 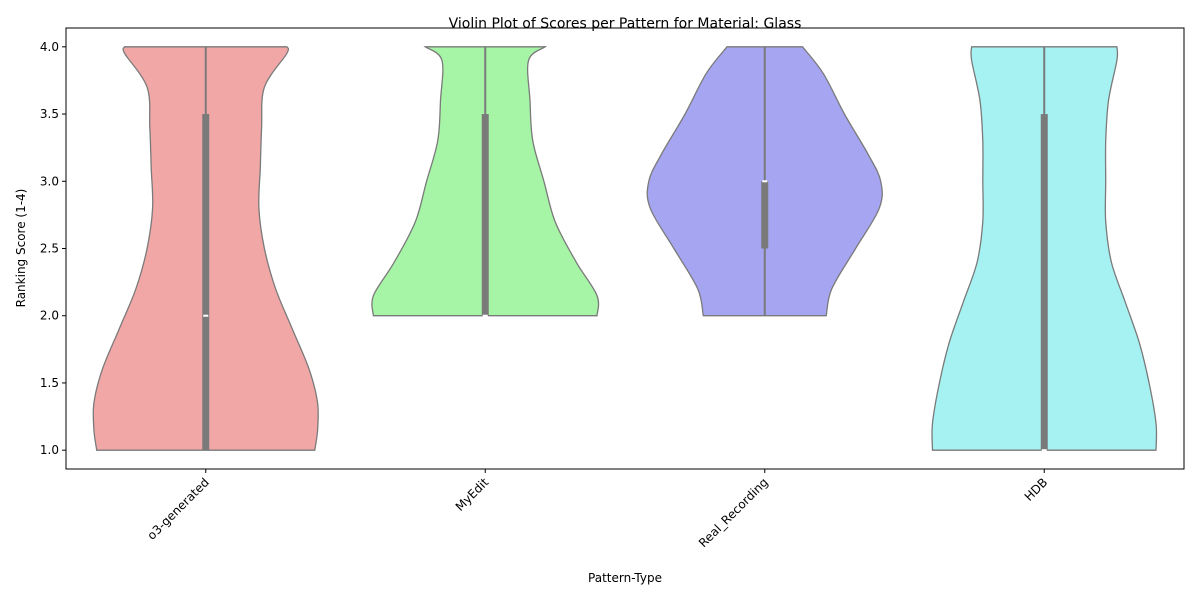 I want to click on violin-o3-generated, so click(x=205, y=248).